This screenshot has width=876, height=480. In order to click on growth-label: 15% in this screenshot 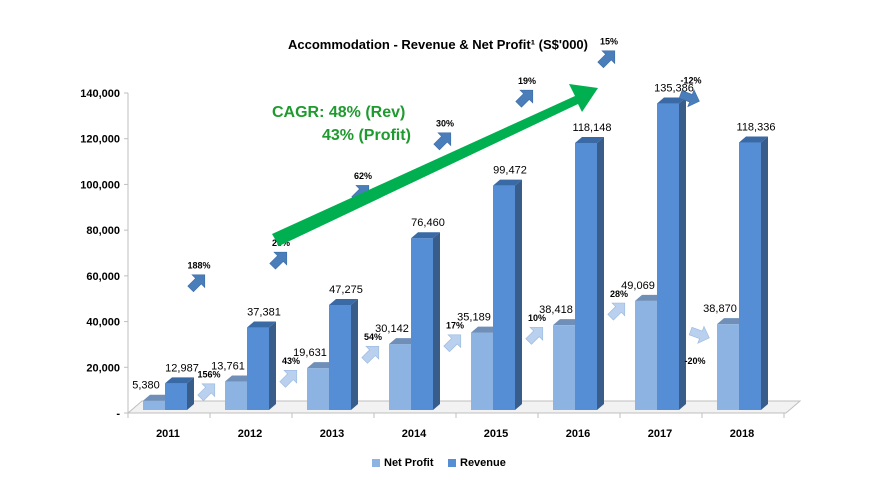, I will do `click(609, 42)`.